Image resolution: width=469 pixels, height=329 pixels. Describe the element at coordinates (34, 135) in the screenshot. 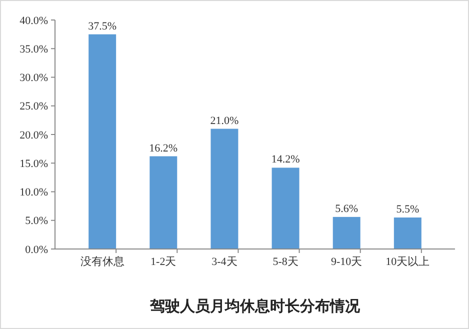

I see `y-tick-label: 20.0%` at that location.